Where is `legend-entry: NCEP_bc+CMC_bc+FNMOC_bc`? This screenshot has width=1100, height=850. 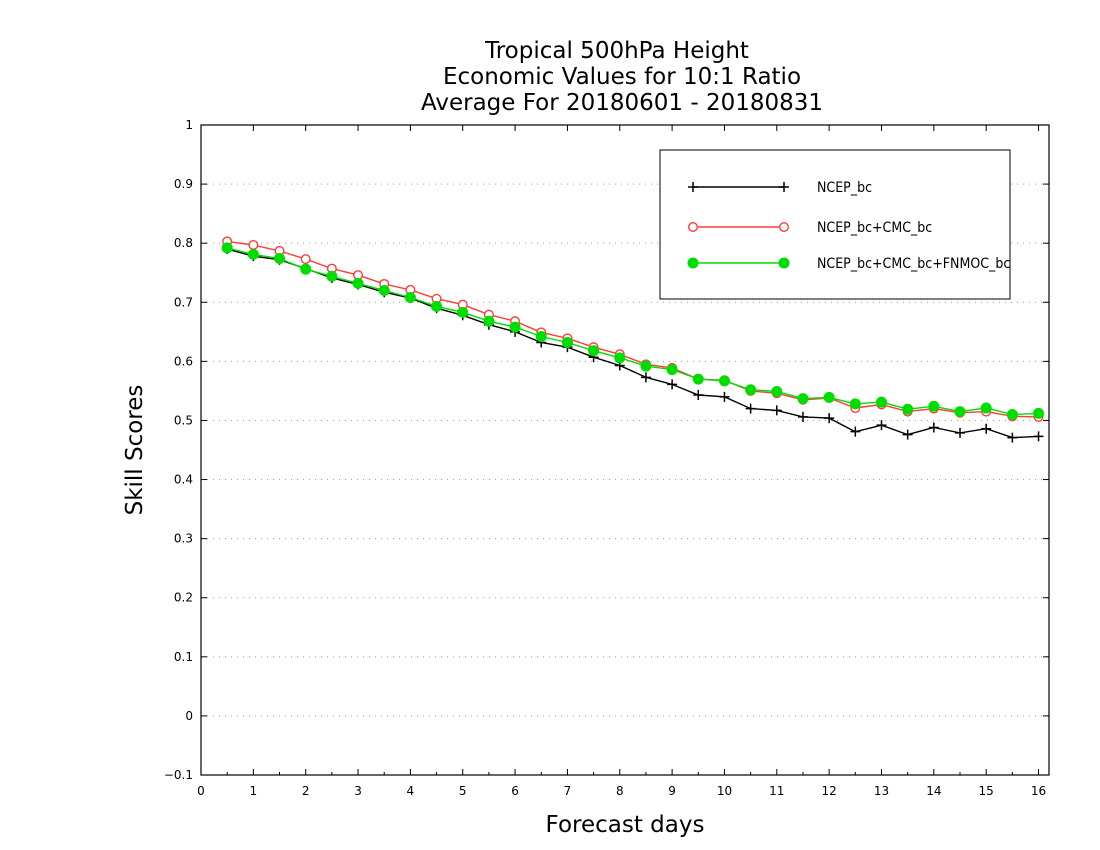
legend-entry: NCEP_bc+CMC_bc+FNMOC_bc is located at coordinates (848, 264).